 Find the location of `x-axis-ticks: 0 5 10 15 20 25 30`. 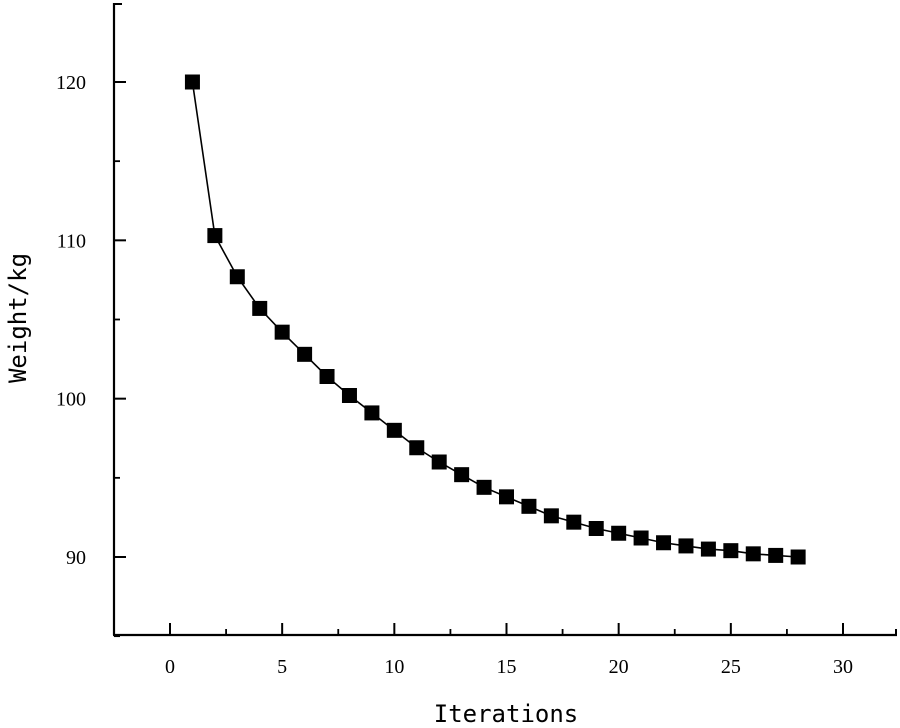

x-axis-ticks: 0 5 10 15 20 25 30 is located at coordinates (509, 650).